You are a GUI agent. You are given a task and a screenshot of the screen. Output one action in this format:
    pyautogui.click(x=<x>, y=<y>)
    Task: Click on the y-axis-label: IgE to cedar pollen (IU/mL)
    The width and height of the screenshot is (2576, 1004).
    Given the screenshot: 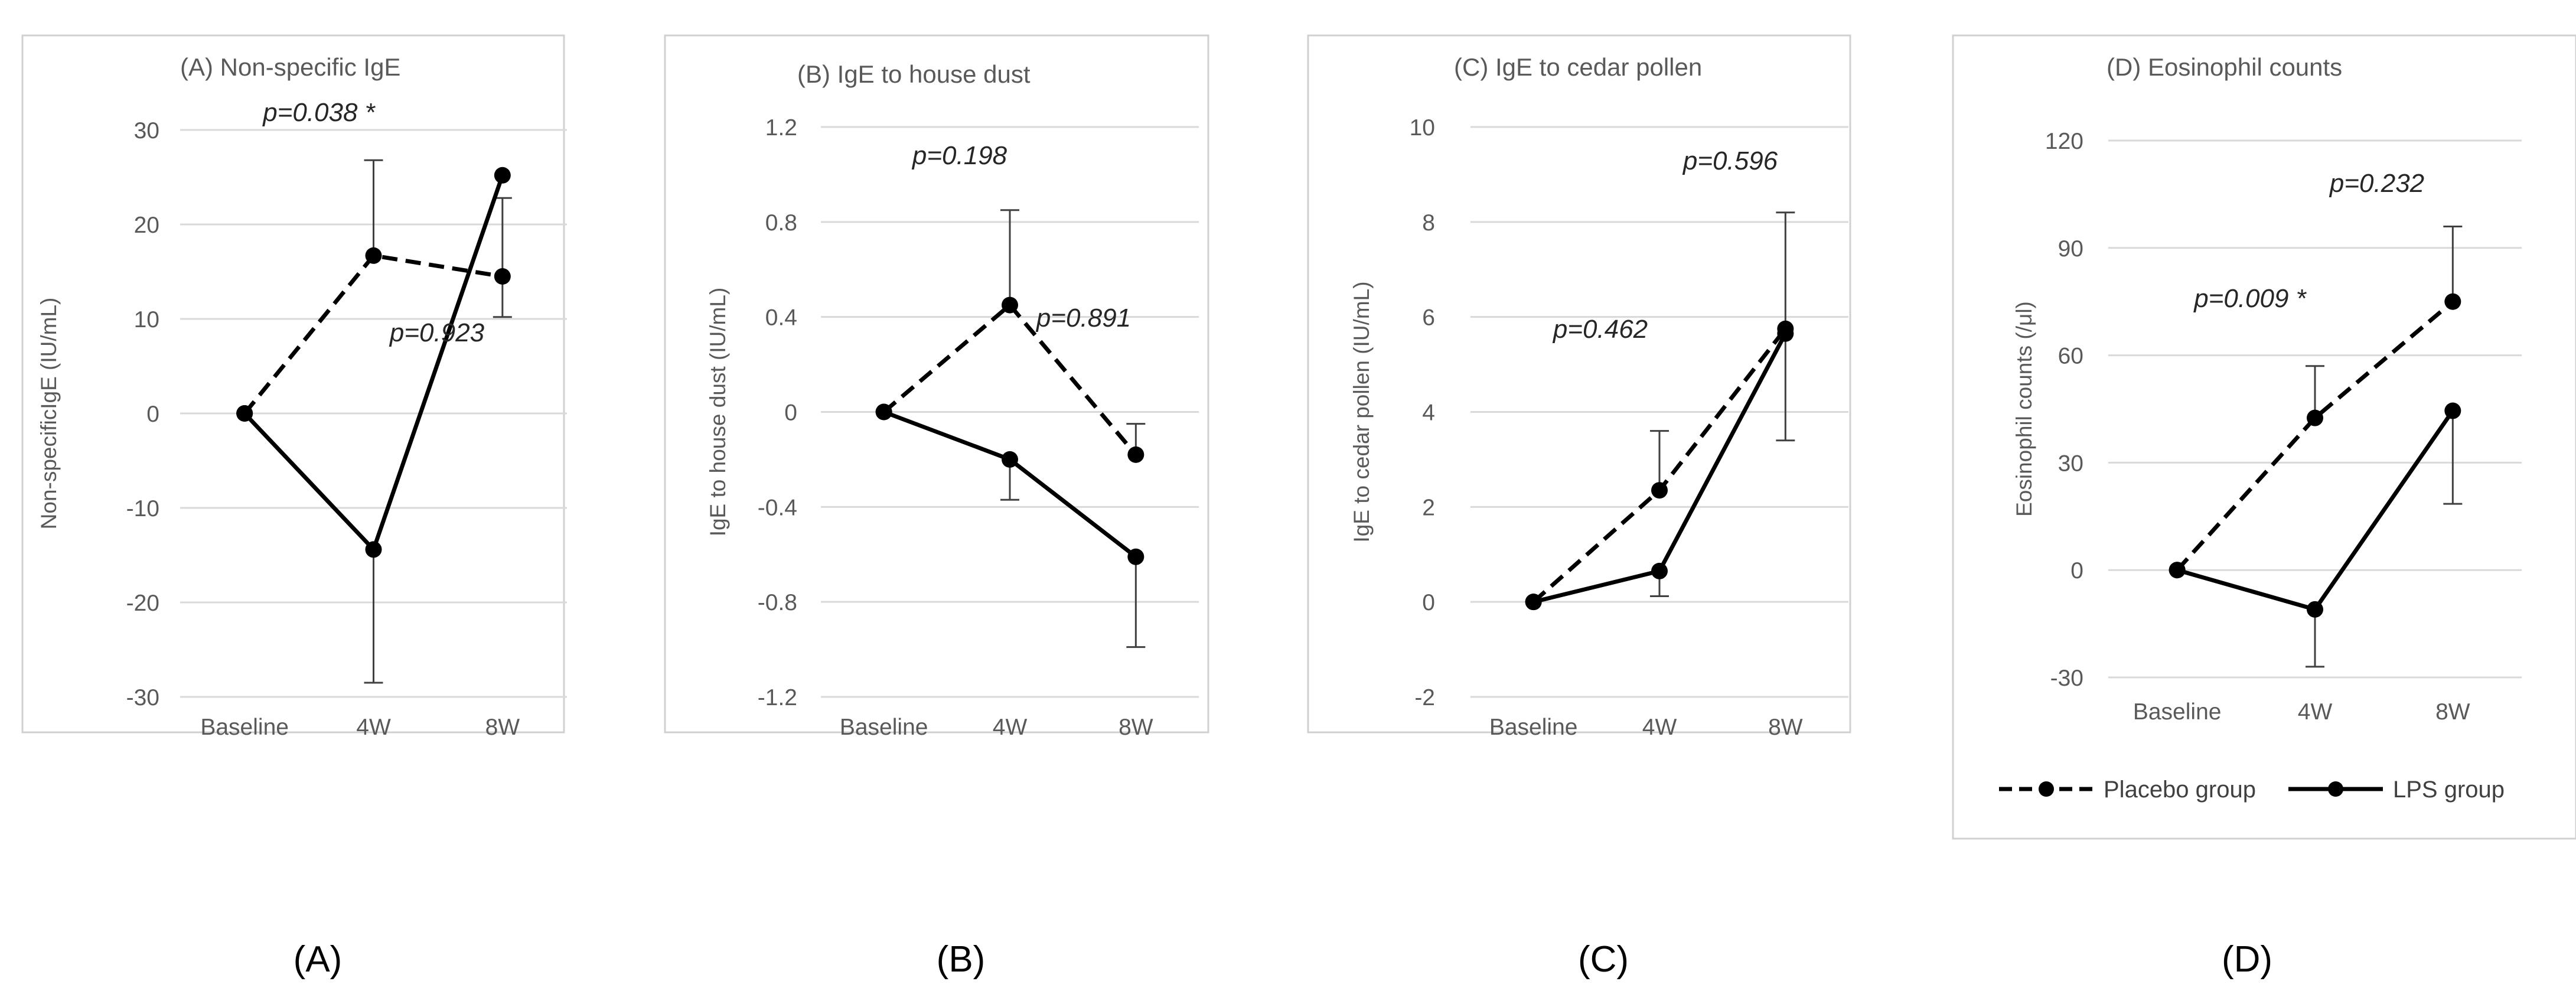 What is the action you would take?
    pyautogui.click(x=1362, y=411)
    